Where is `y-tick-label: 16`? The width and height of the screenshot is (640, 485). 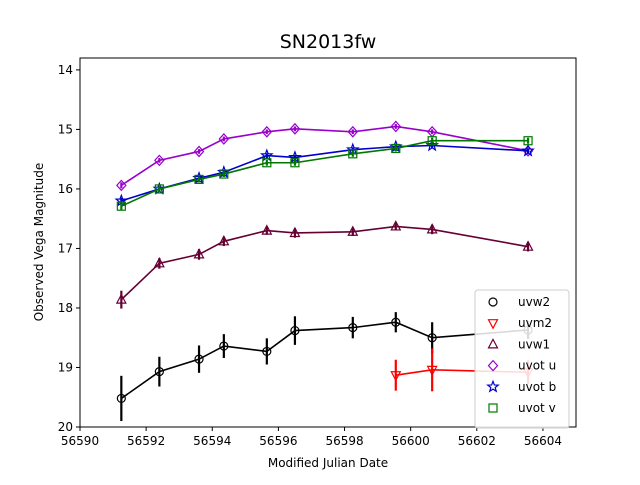
y-tick-label: 16 is located at coordinates (65, 189).